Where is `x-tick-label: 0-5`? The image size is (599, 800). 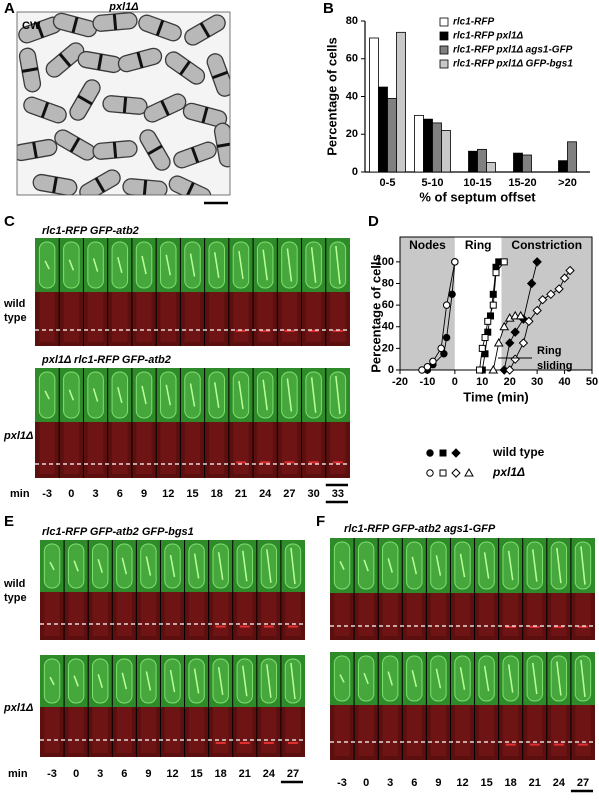
x-tick-label: 0-5 is located at coordinates (388, 183).